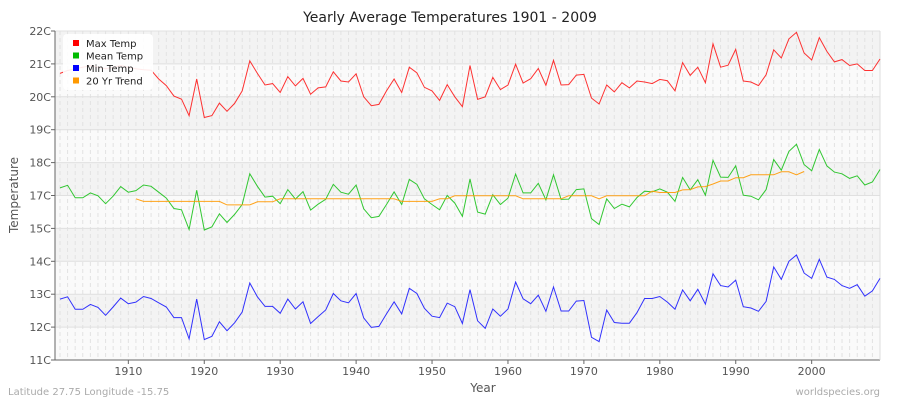  What do you see at coordinates (110, 69) in the screenshot?
I see `legend-label: Min Temp` at bounding box center [110, 69].